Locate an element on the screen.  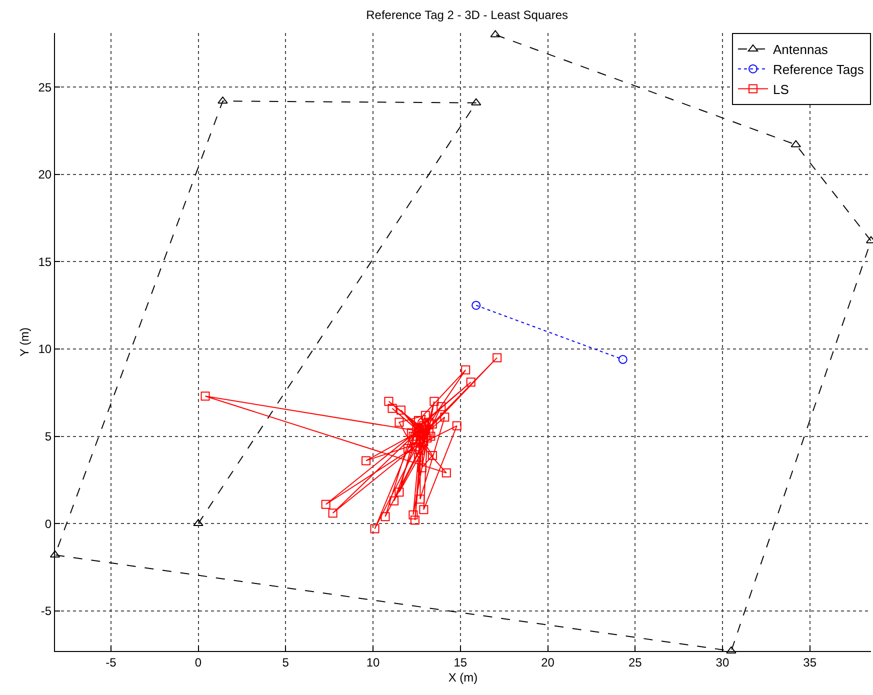
x-tick-label: -5 is located at coordinates (111, 662).